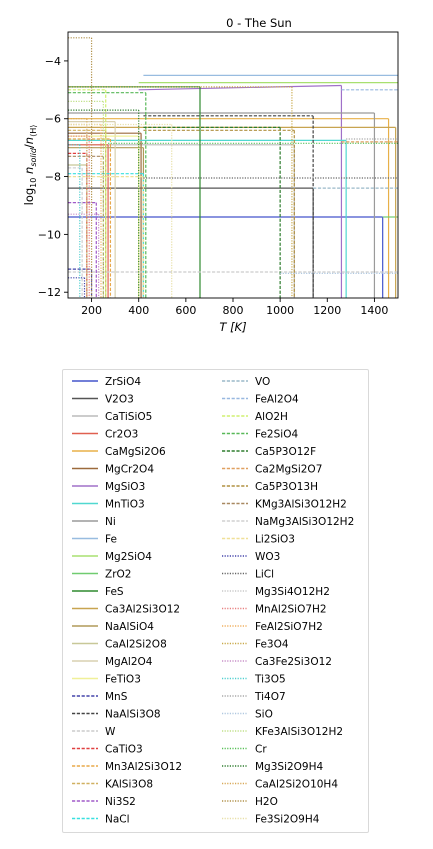 This screenshot has height=849, width=433. What do you see at coordinates (271, 417) in the screenshot?
I see `legend-label: AlO2H` at bounding box center [271, 417].